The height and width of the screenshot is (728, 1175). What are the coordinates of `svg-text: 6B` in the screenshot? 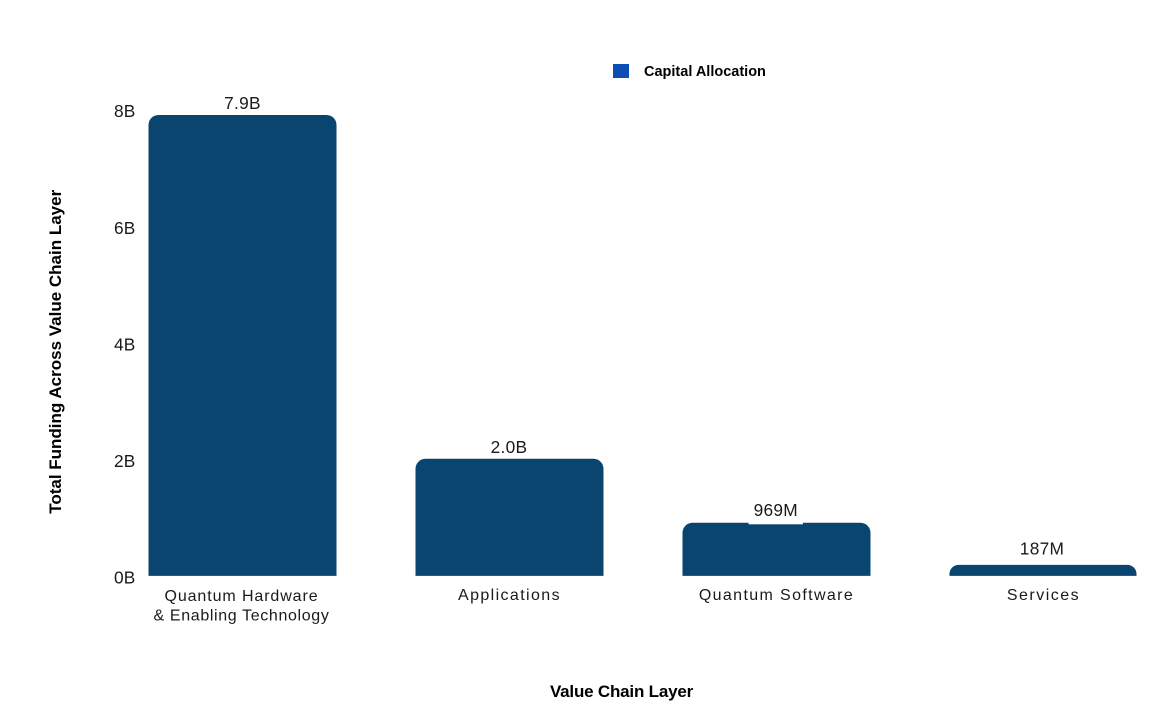 It's located at (125, 228).